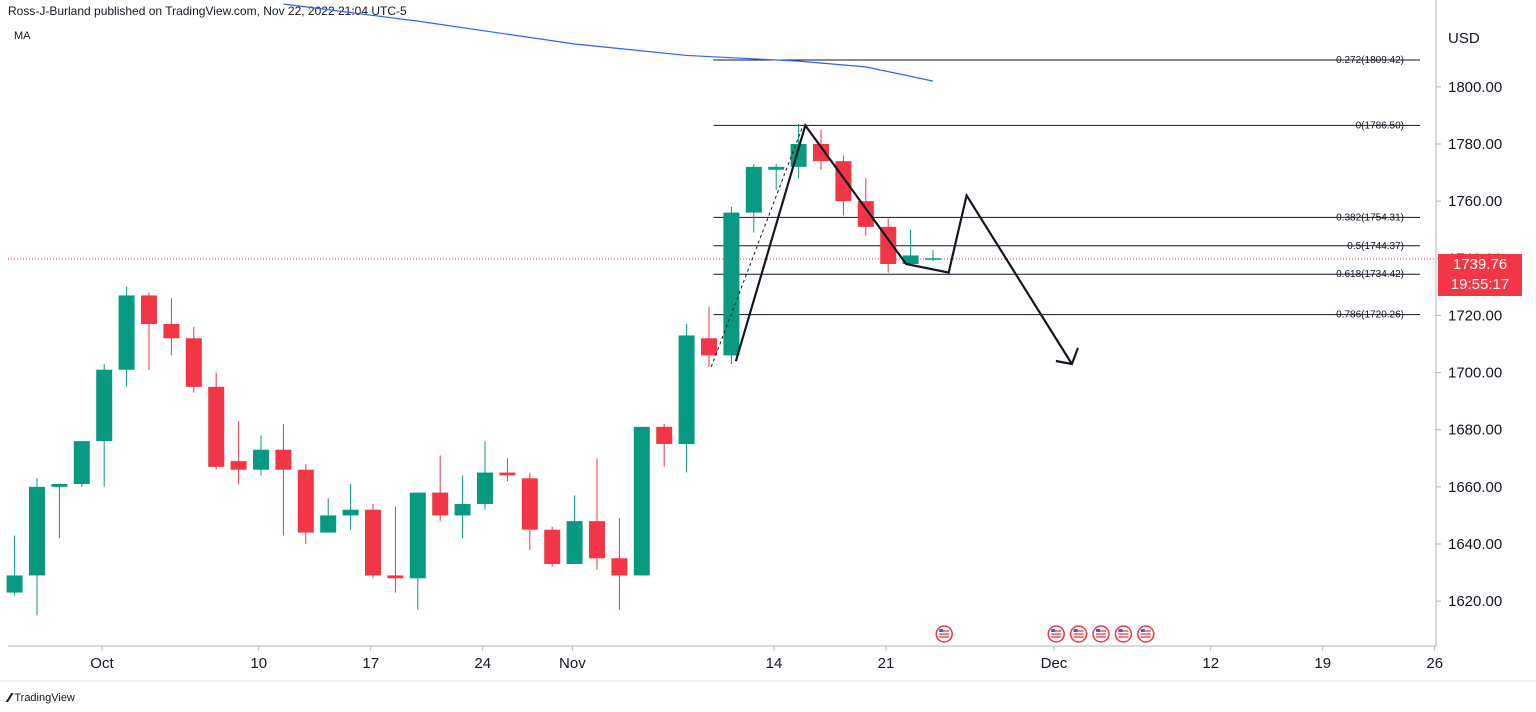 This screenshot has width=1536, height=712. I want to click on projection-path, so click(903, 243).